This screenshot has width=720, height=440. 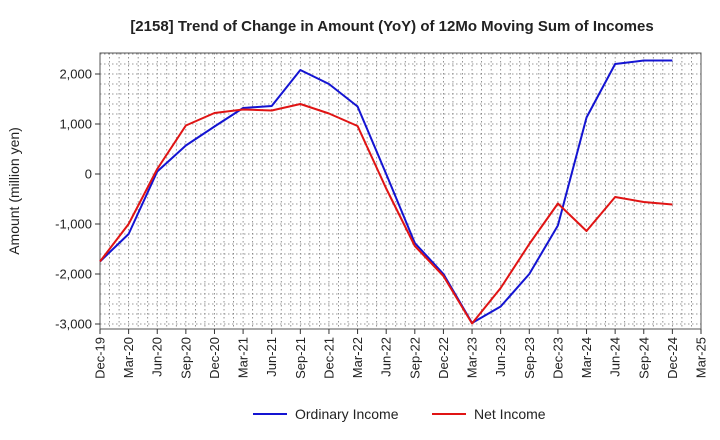 I want to click on y-tick-label: -3,000, so click(x=73, y=324).